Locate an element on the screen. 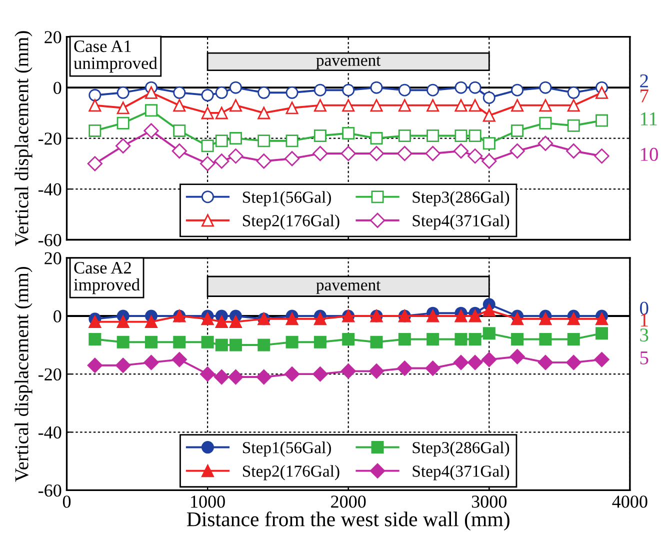 Image resolution: width=661 pixels, height=534 pixels. text: 1 is located at coordinates (644, 320).